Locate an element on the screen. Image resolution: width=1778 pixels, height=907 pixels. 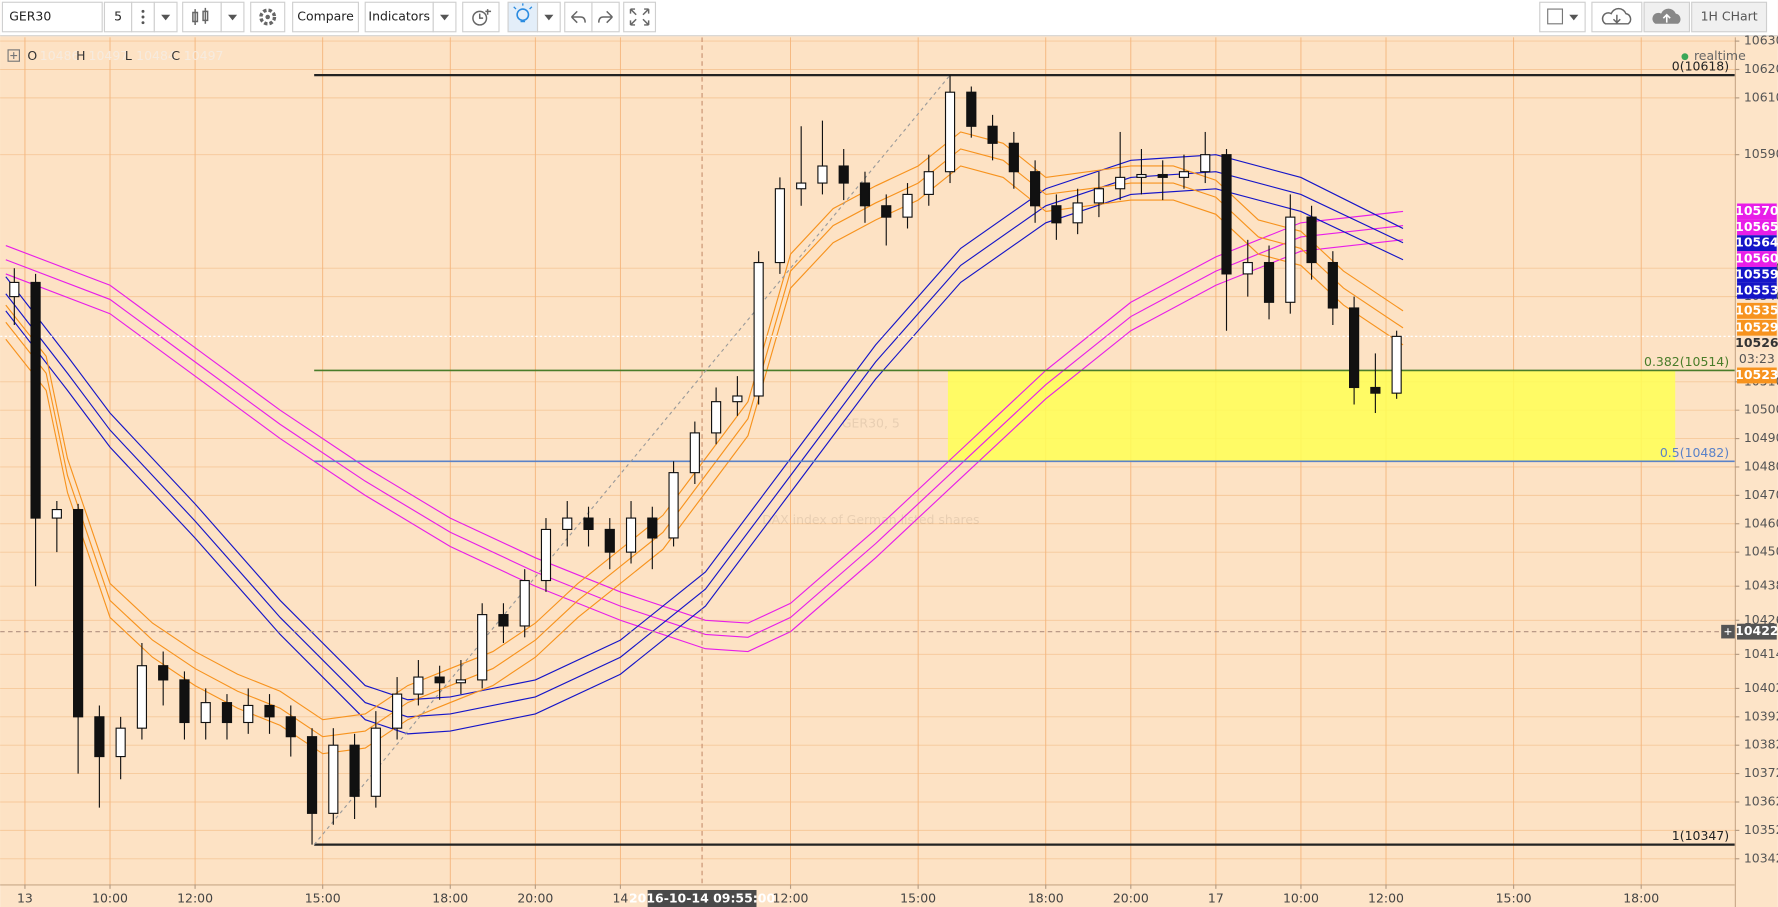
chart-layout: 1H CHart is located at coordinates (1729, 17).